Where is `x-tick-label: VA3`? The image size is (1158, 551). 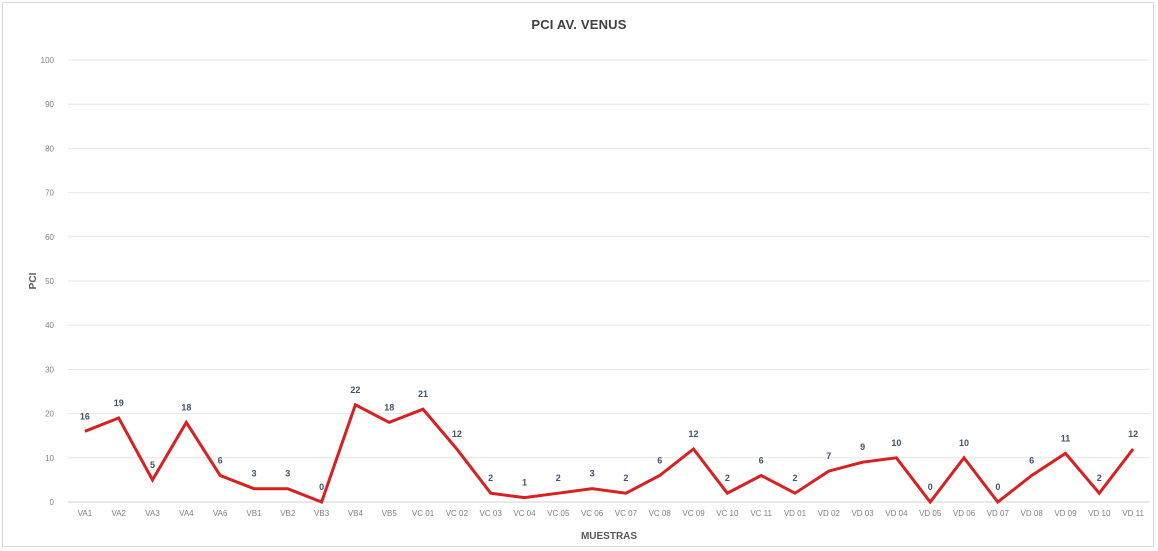
x-tick-label: VA3 is located at coordinates (152, 513).